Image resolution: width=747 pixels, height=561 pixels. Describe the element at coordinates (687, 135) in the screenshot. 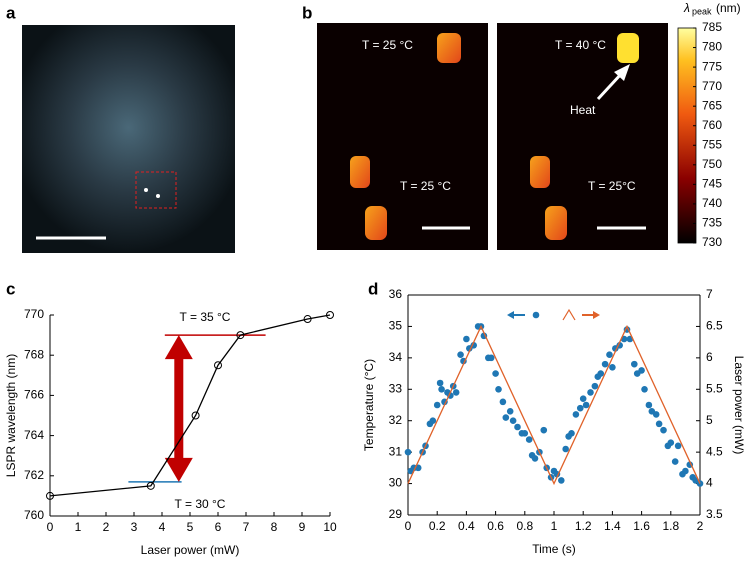

I see `colorbar` at that location.